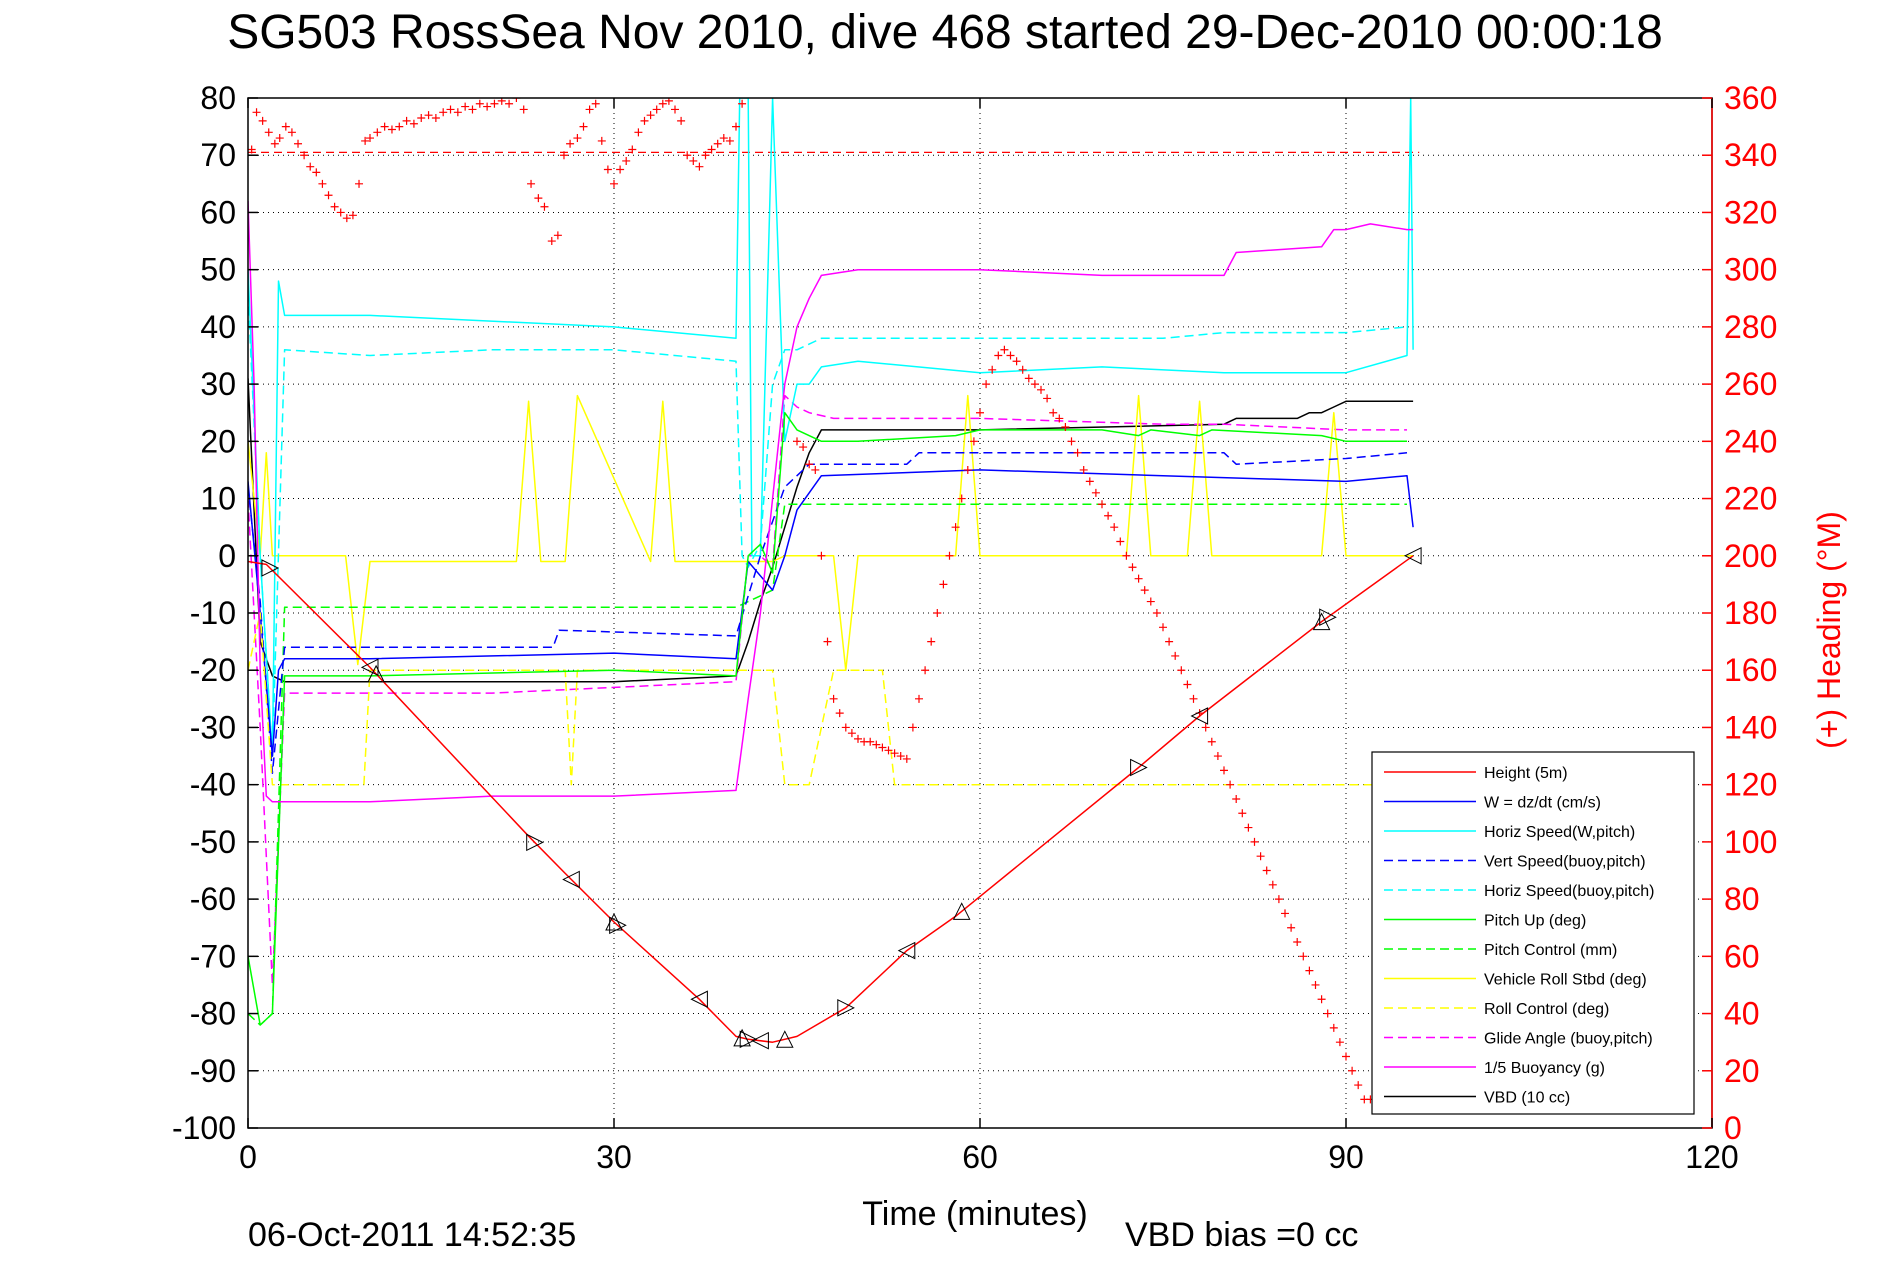 Image resolution: width=1891 pixels, height=1262 pixels. I want to click on y-right-tick-label: 100, so click(1750, 842).